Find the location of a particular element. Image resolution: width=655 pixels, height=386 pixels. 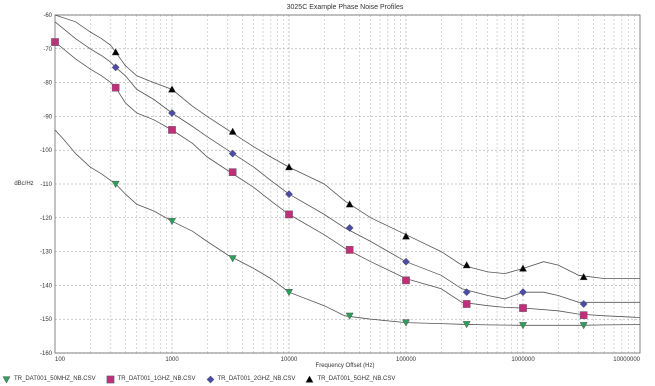

x-tick-label: 10000000 is located at coordinates (626, 360).